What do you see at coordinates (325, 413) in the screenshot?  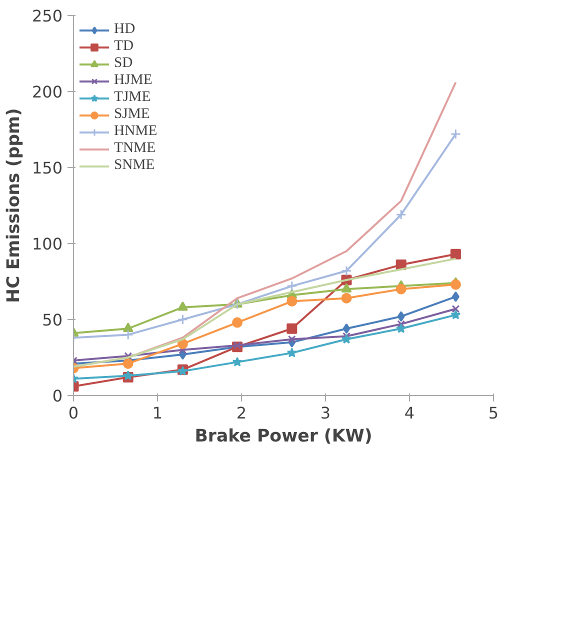 I see `x-tick-label: 3` at bounding box center [325, 413].